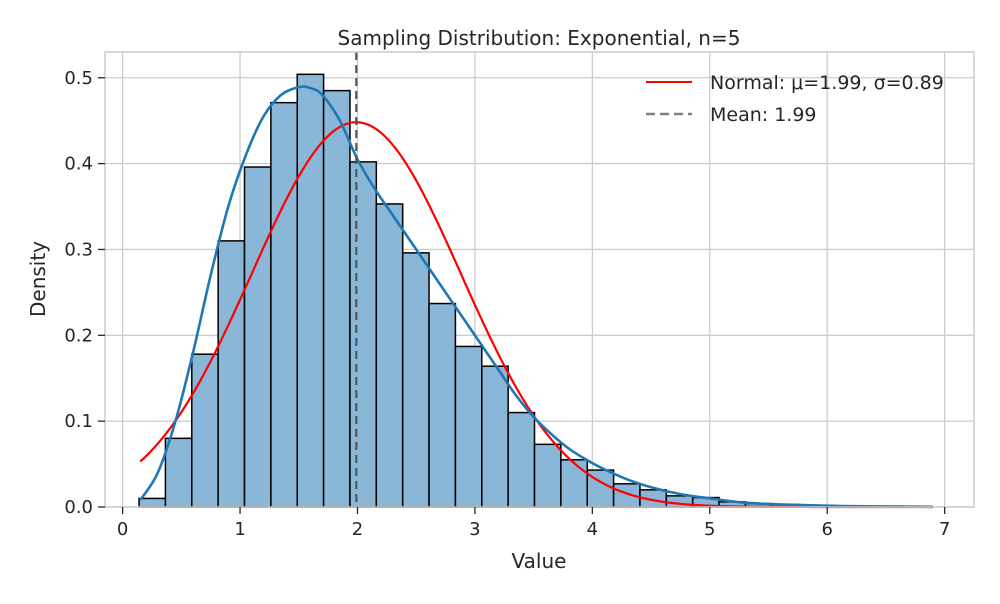 The width and height of the screenshot is (1000, 604). I want to click on legend: Normal: μ=1.99, σ=0.89 Mean: 1.99, so click(795, 99).